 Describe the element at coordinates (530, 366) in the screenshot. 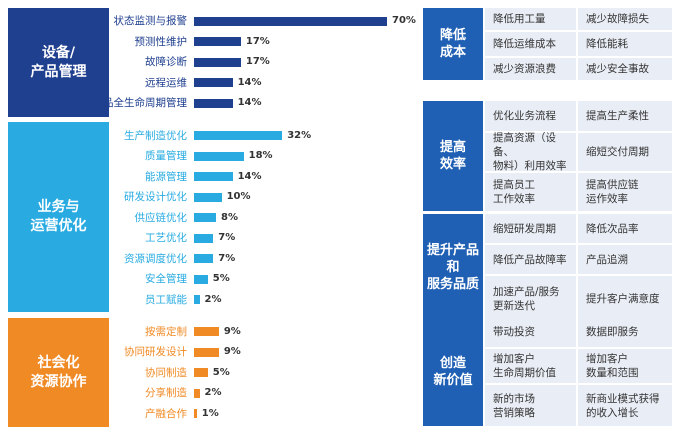

I see `value-cell: 增加客户 生命周期价值` at that location.